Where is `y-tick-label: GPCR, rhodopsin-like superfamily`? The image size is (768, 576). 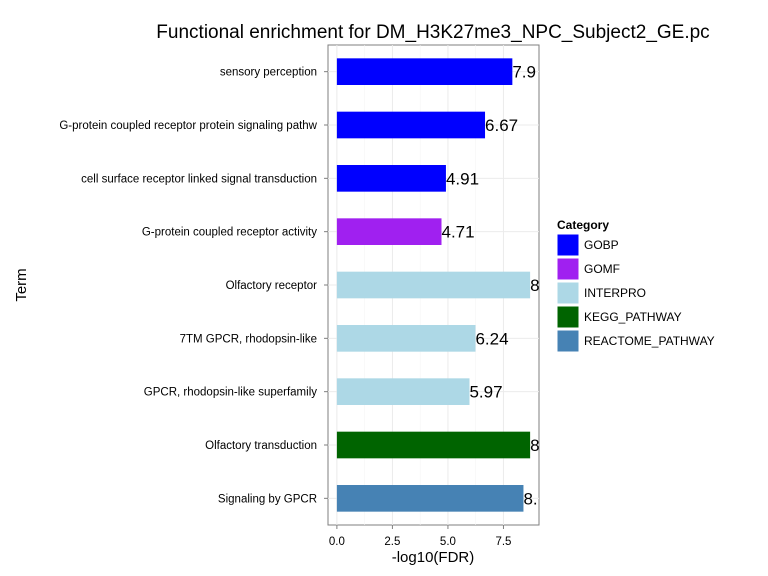 y-tick-label: GPCR, rhodopsin-like superfamily is located at coordinates (230, 393).